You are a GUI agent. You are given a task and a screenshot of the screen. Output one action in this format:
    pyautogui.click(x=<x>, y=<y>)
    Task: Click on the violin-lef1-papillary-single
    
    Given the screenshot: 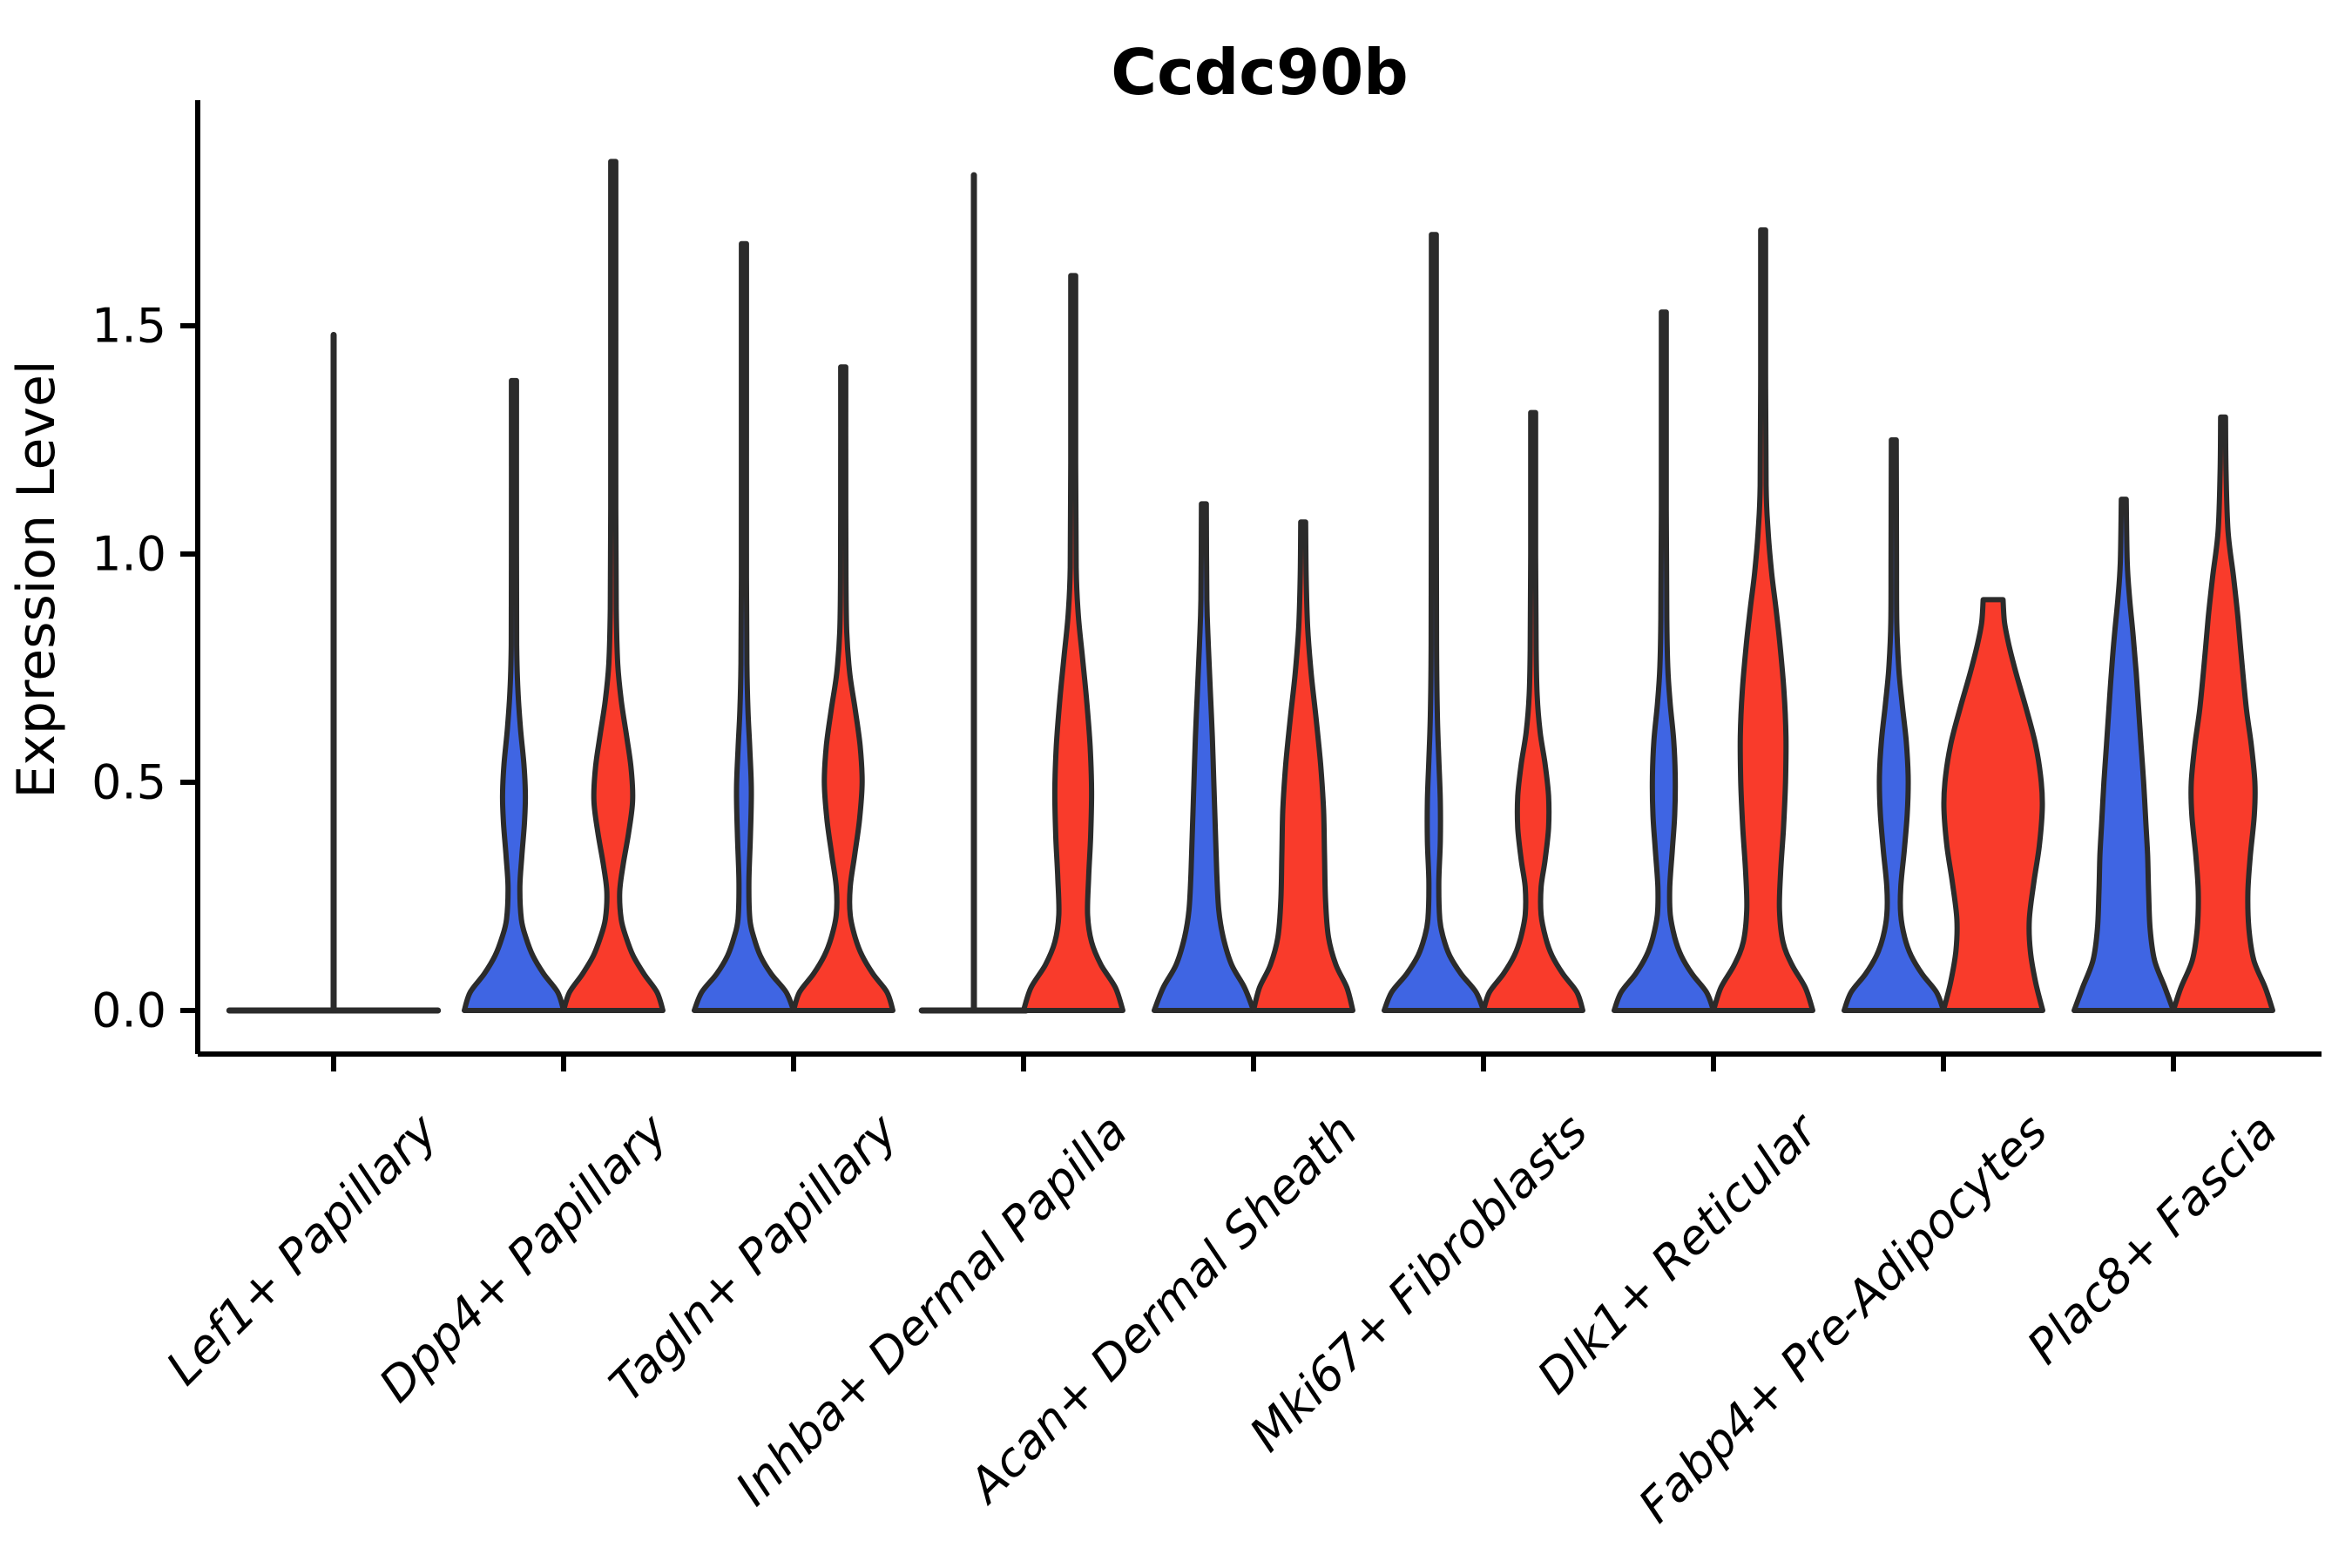 What is the action you would take?
    pyautogui.click(x=334, y=672)
    